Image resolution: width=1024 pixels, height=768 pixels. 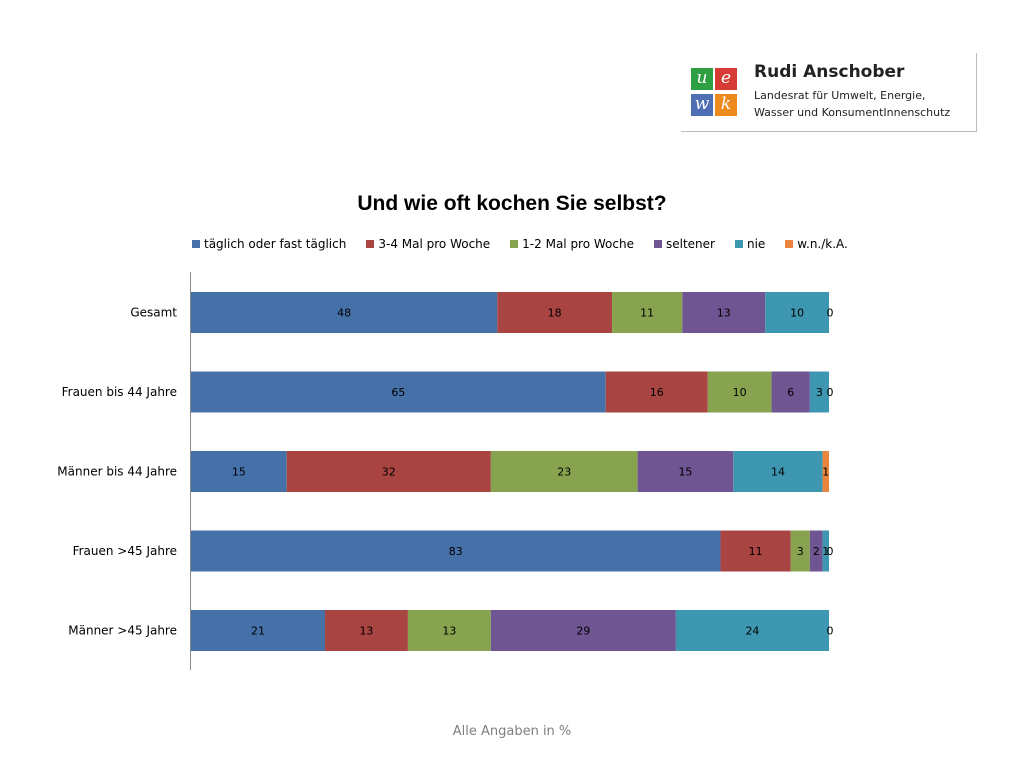 I want to click on data-label: 16, so click(x=657, y=392).